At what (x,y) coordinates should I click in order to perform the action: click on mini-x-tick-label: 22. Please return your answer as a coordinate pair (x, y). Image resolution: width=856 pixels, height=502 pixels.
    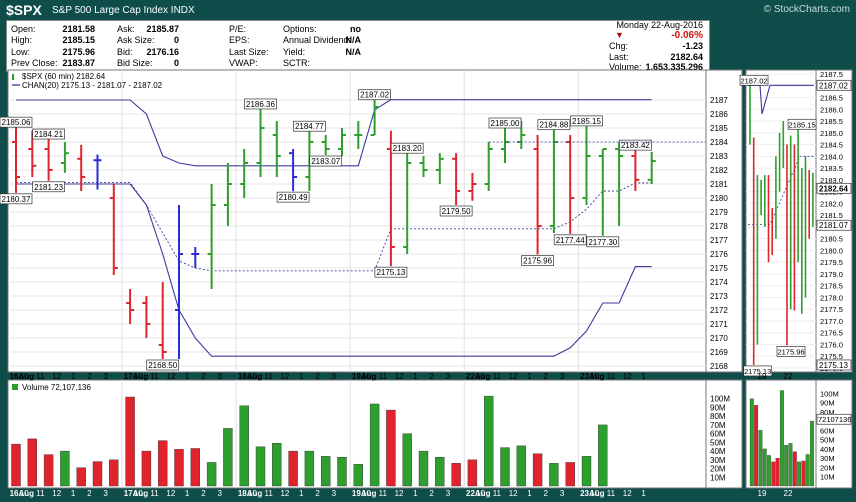
    Looking at the image, I should click on (788, 493).